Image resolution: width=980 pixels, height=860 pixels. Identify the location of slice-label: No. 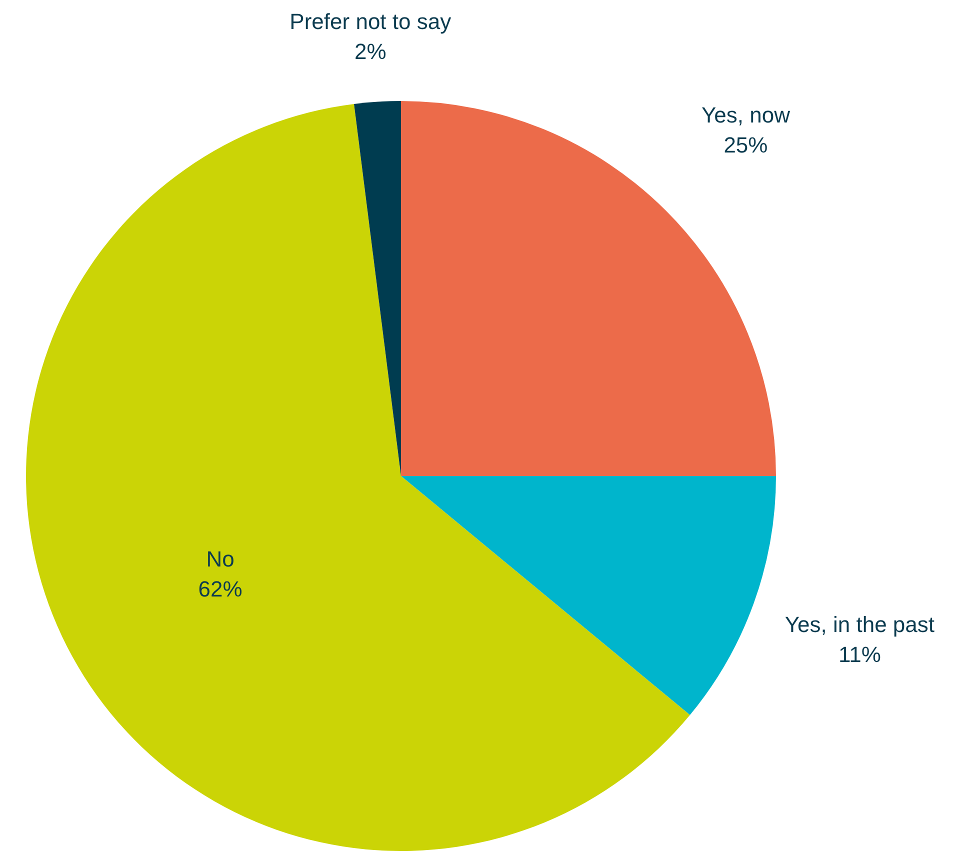
(220, 559).